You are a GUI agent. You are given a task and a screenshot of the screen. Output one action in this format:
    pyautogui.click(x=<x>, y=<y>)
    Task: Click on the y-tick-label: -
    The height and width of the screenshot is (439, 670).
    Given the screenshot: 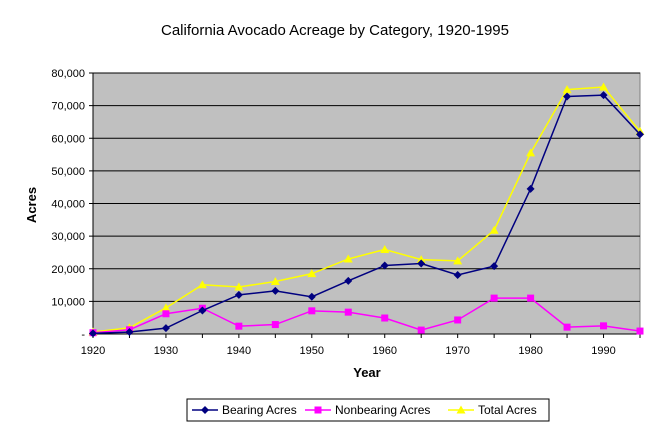 What is the action you would take?
    pyautogui.click(x=83, y=335)
    